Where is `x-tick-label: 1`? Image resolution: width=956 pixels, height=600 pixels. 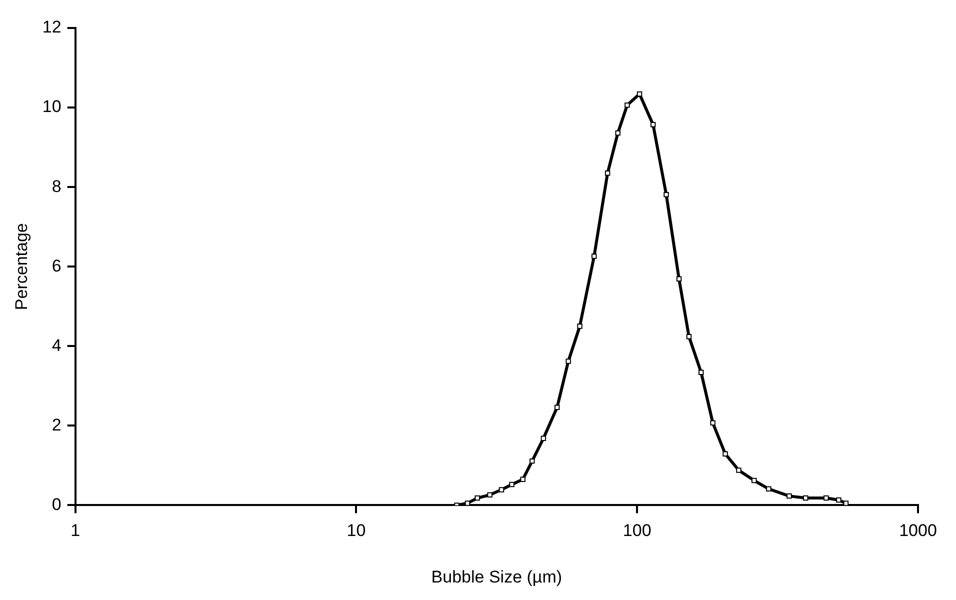 x-tick-label: 1 is located at coordinates (75, 530).